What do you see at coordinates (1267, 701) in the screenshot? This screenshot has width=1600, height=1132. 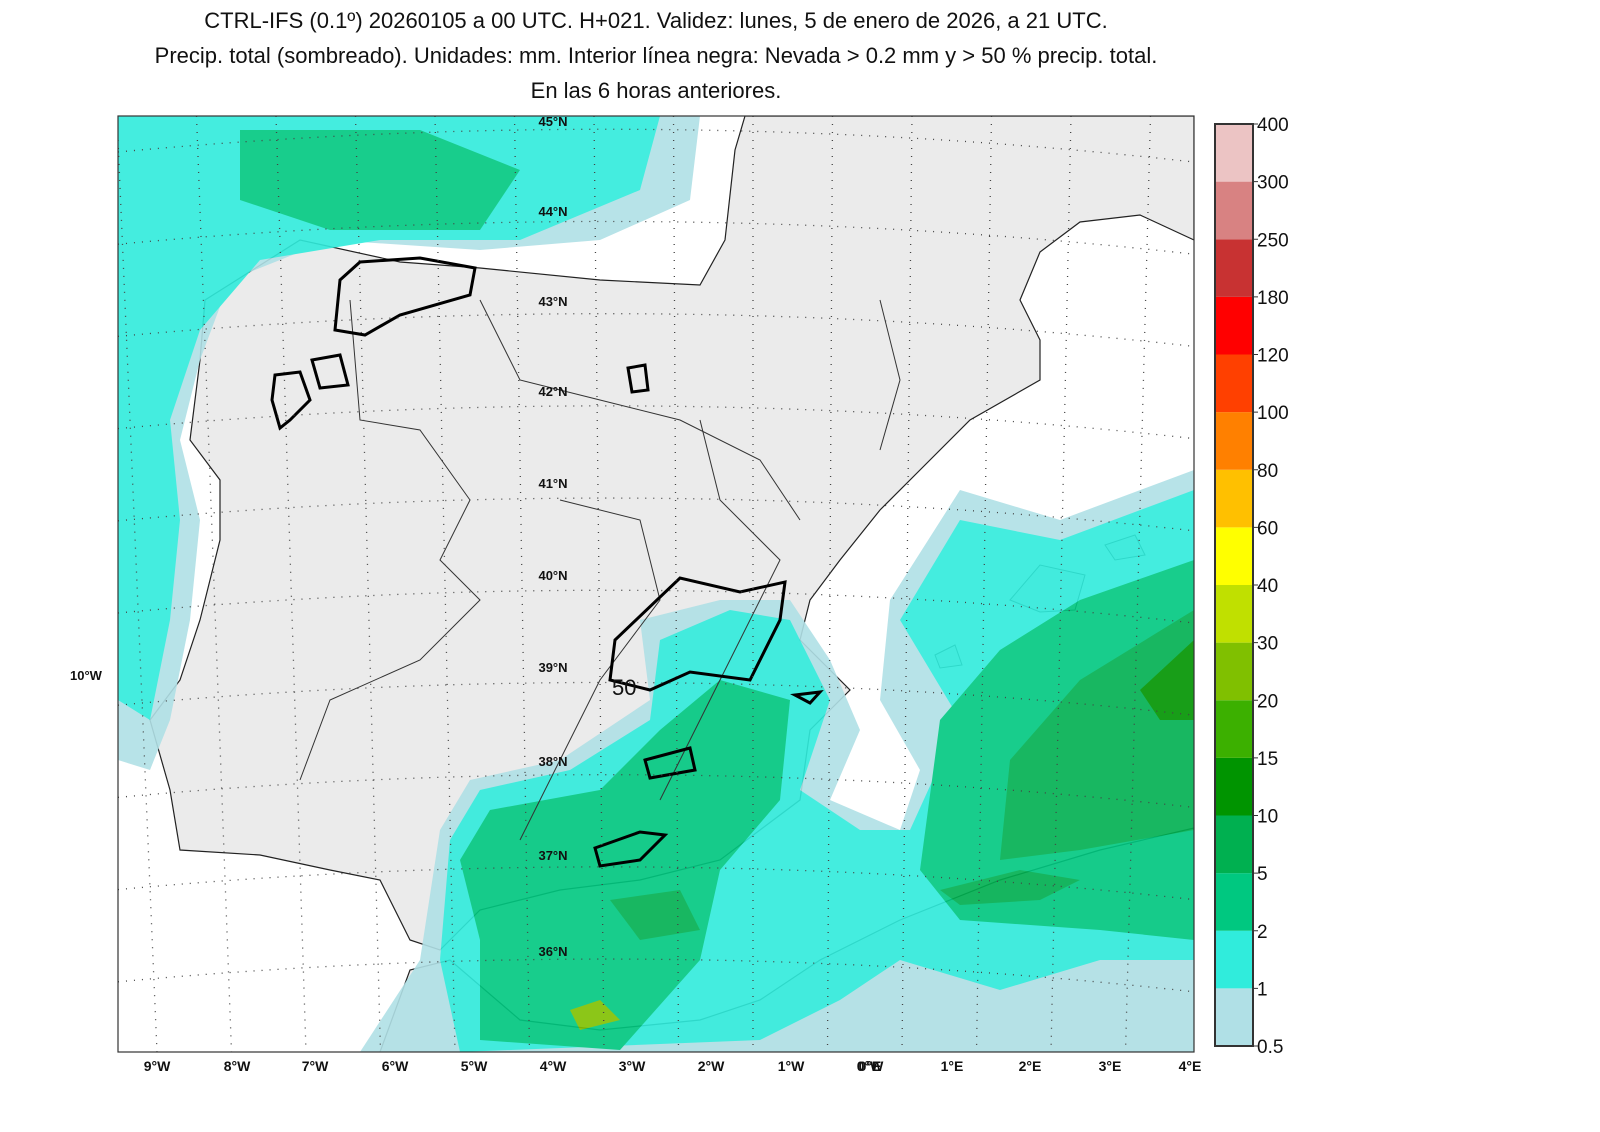 I see `colorbar-label: 20` at bounding box center [1267, 701].